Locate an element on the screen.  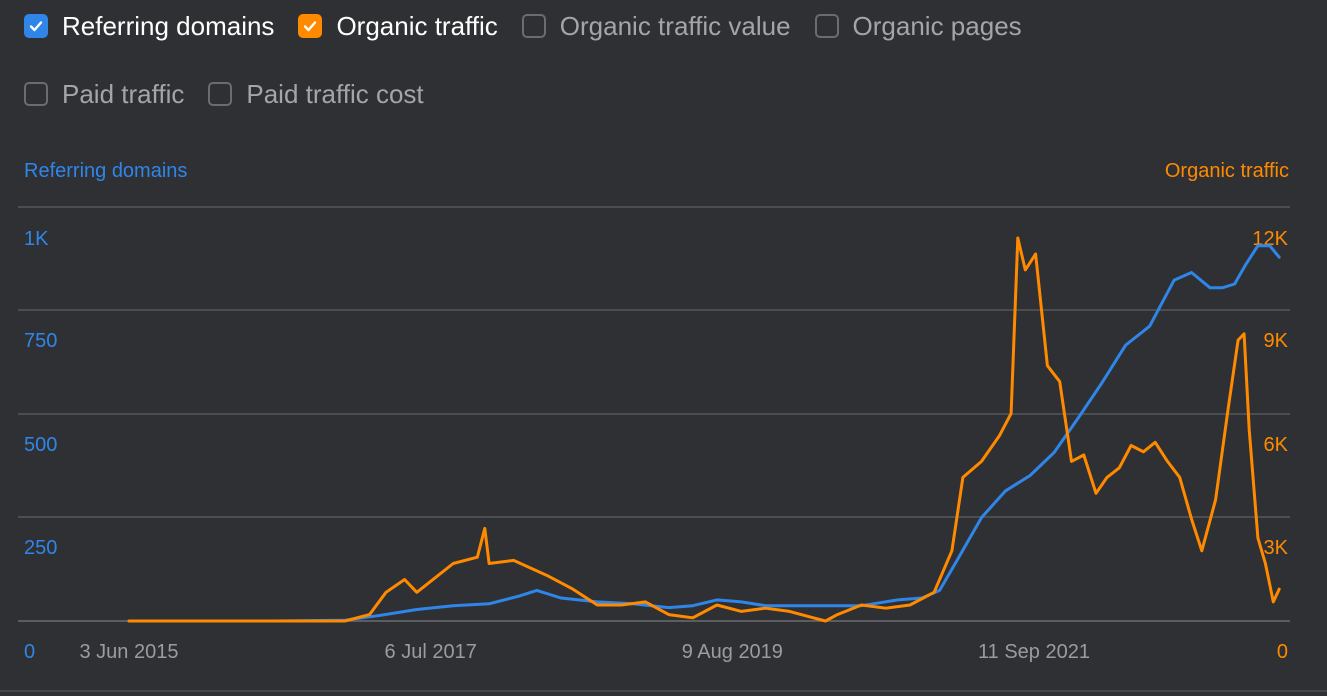
right-axis-tick: 9K is located at coordinates (1276, 341).